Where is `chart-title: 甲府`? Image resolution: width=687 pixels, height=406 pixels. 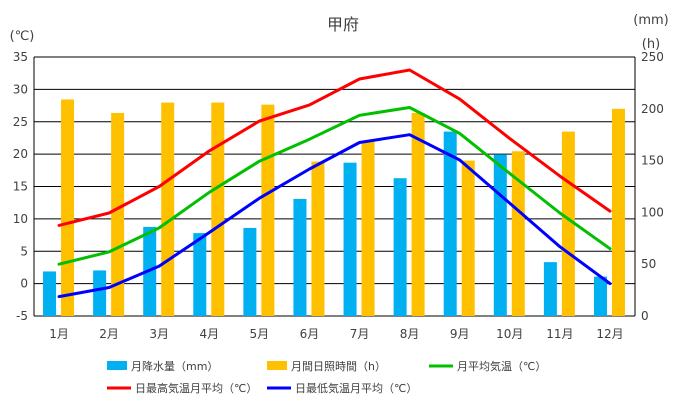 chart-title: 甲府 is located at coordinates (343, 24).